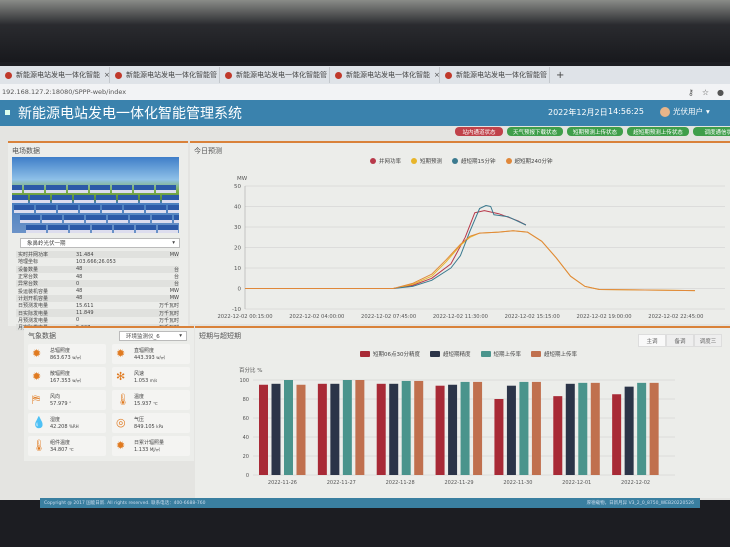  I want to click on y-tick-label: 50, so click(237, 187).